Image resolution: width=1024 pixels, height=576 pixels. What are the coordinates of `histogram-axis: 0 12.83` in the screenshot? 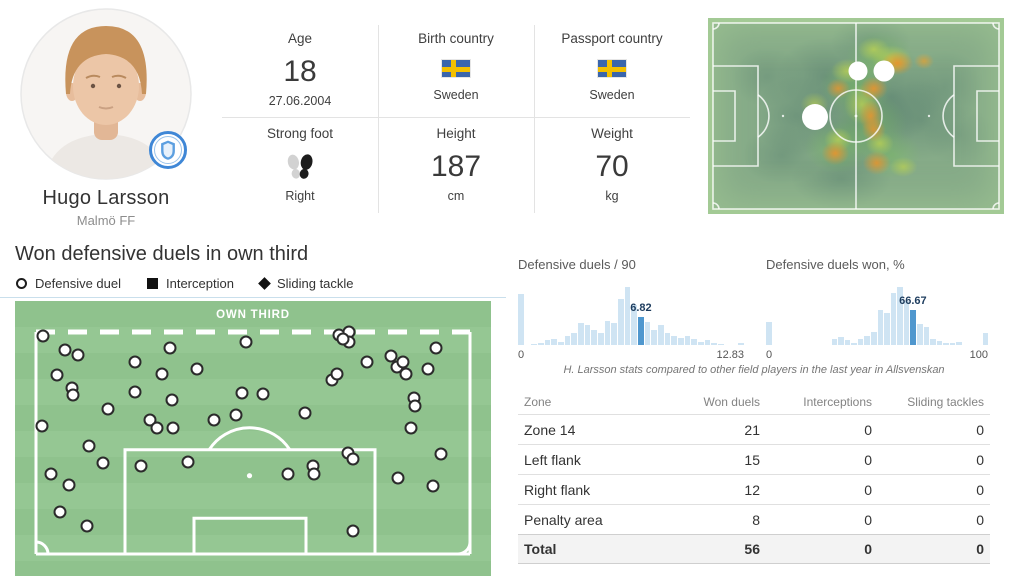 It's located at (631, 355).